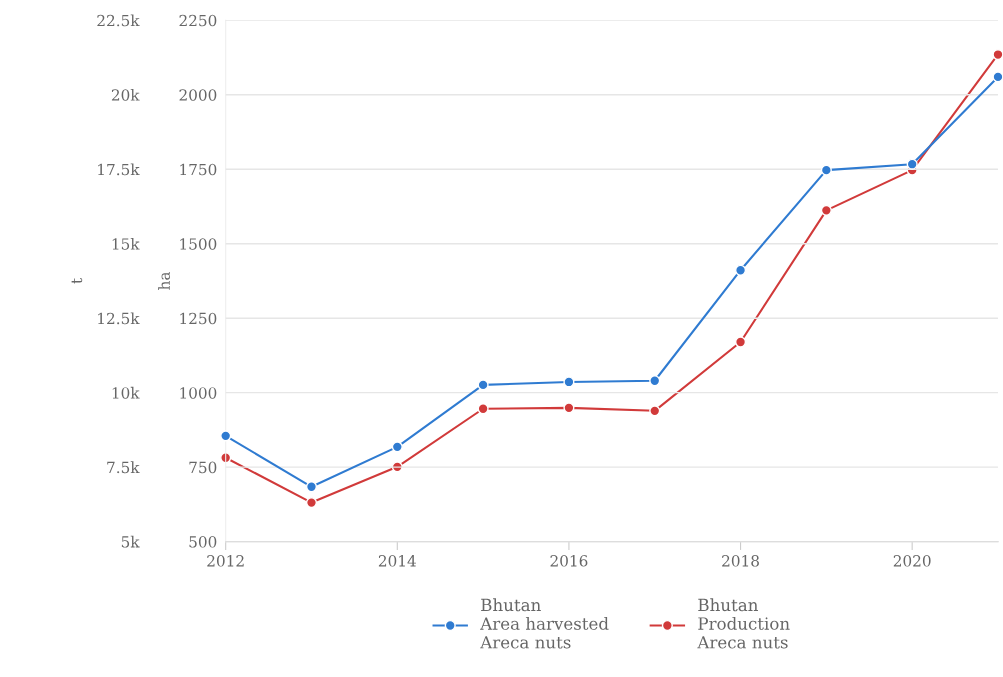 This screenshot has height=677, width=1003. I want to click on legend-label: Bhutan Area harvested Areca nuts, so click(544, 623).